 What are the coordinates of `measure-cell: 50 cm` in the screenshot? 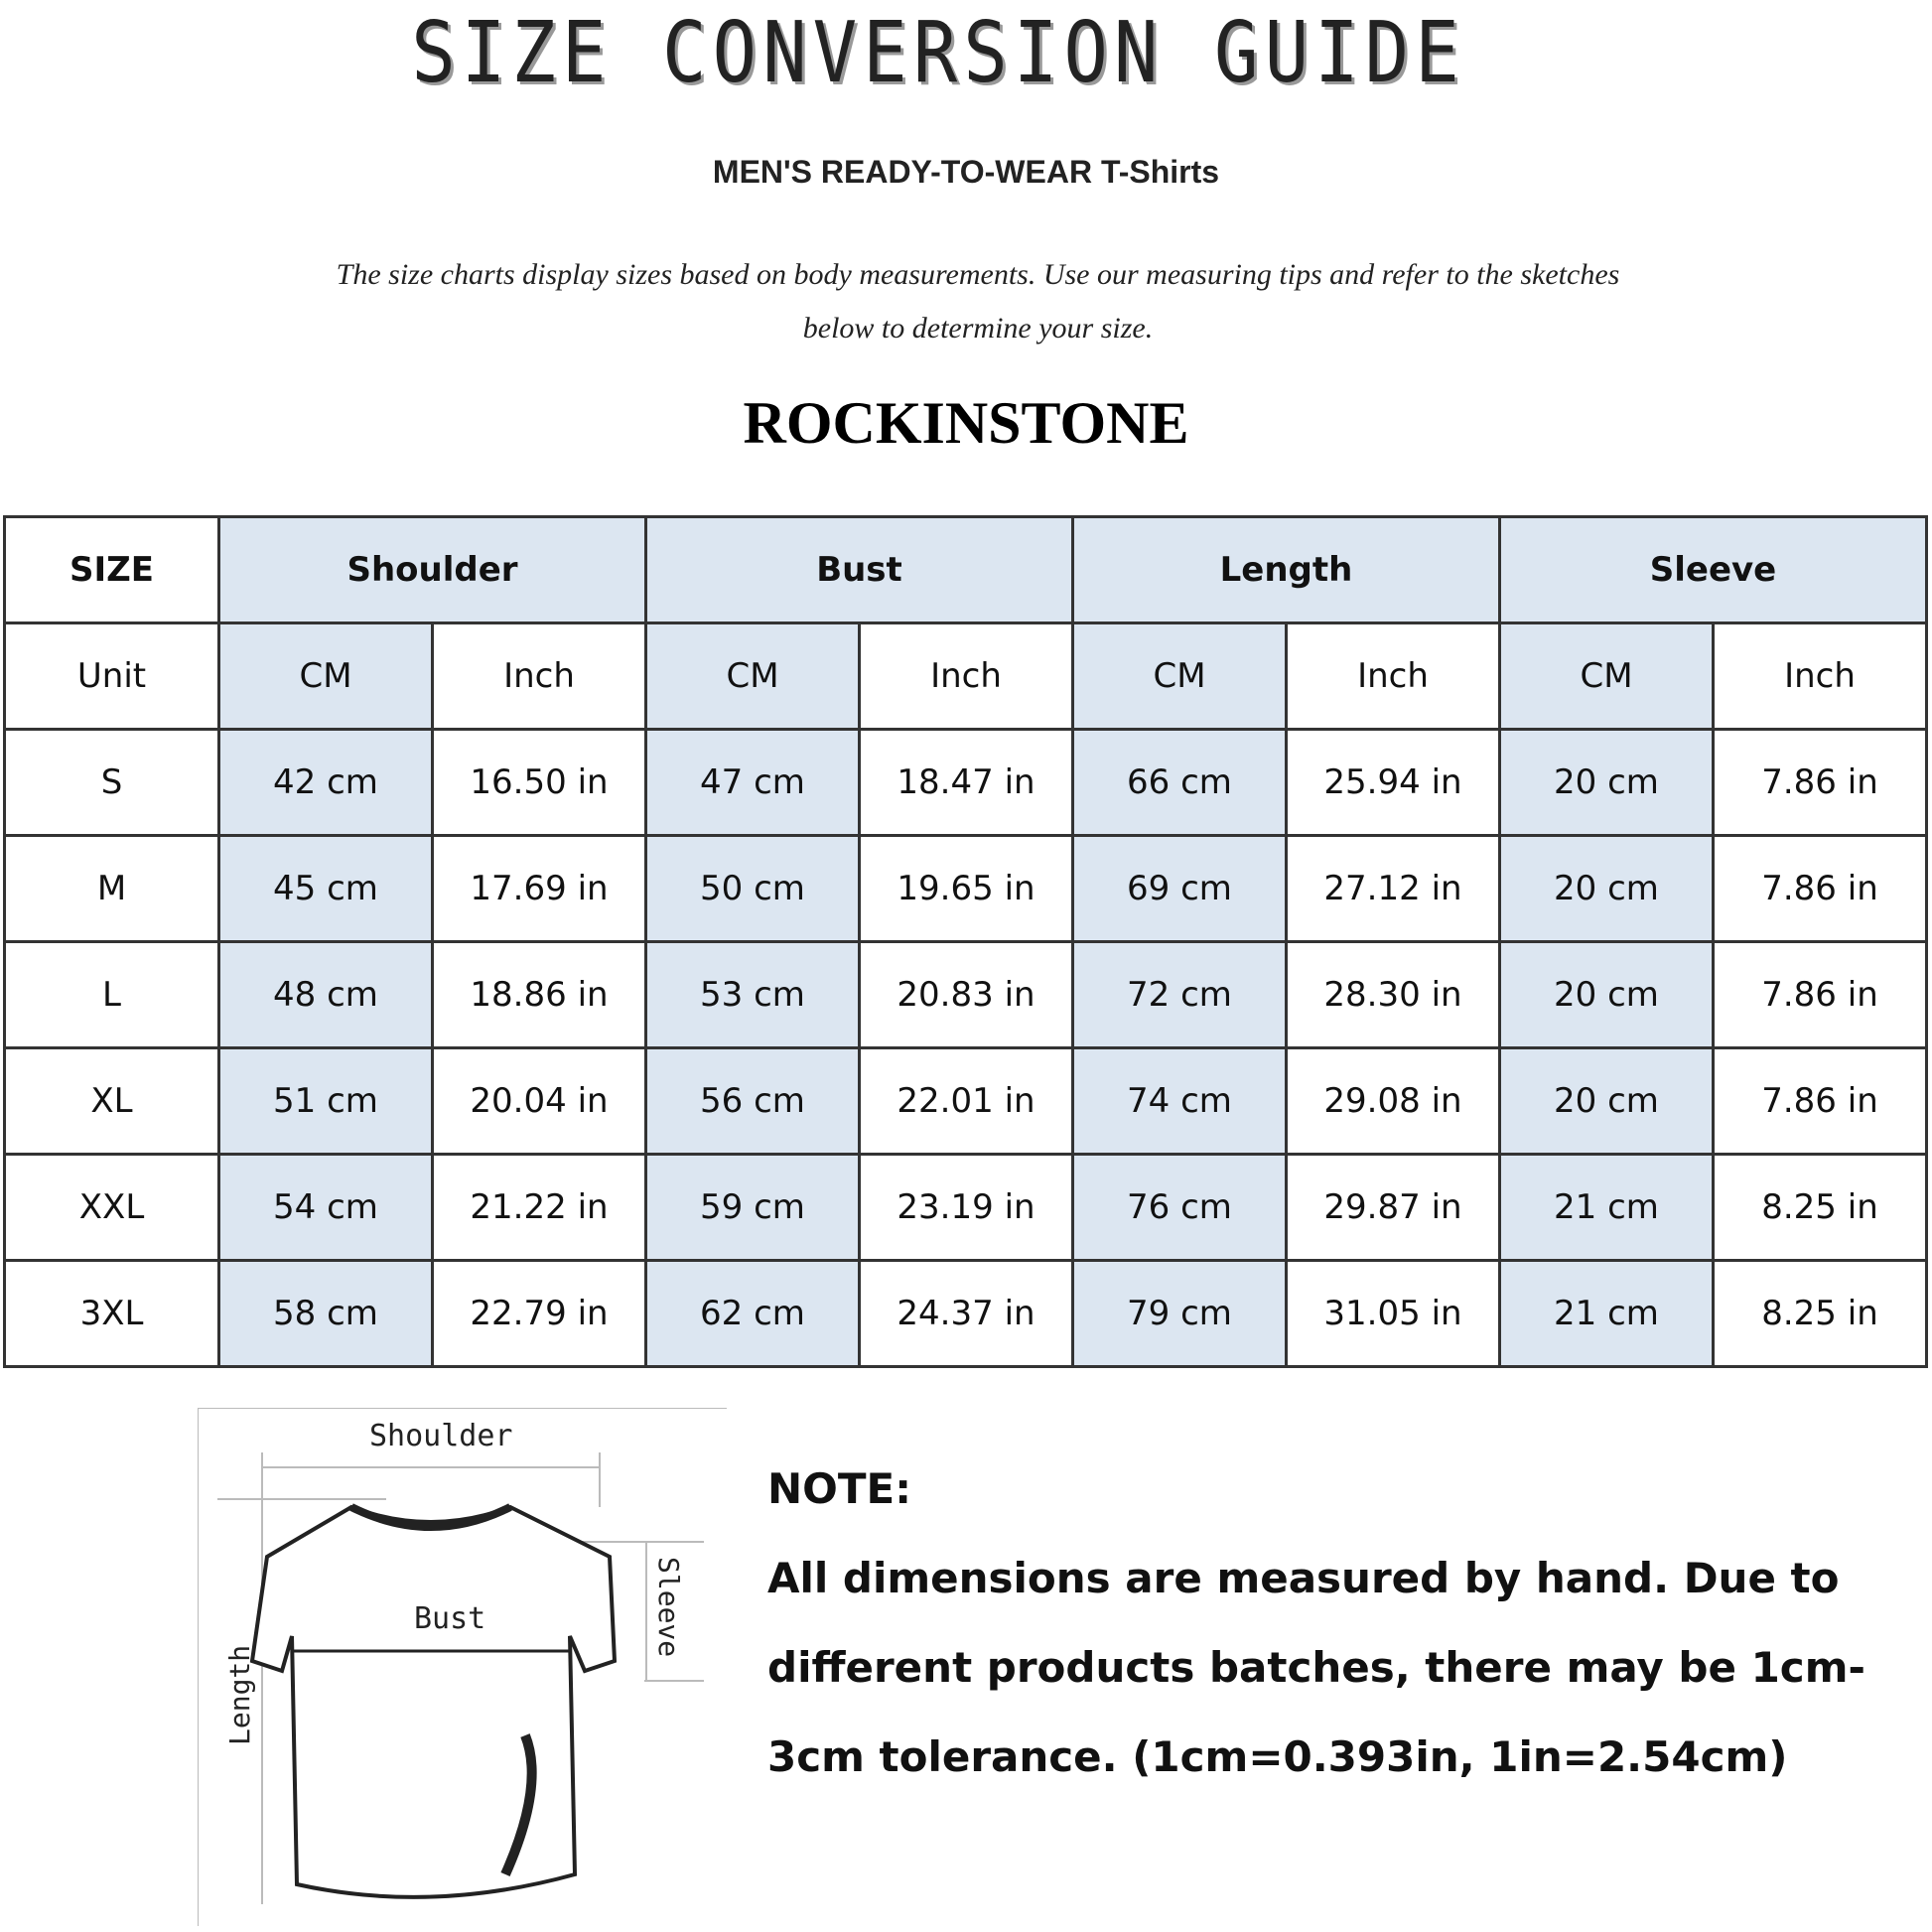 It's located at (752, 889).